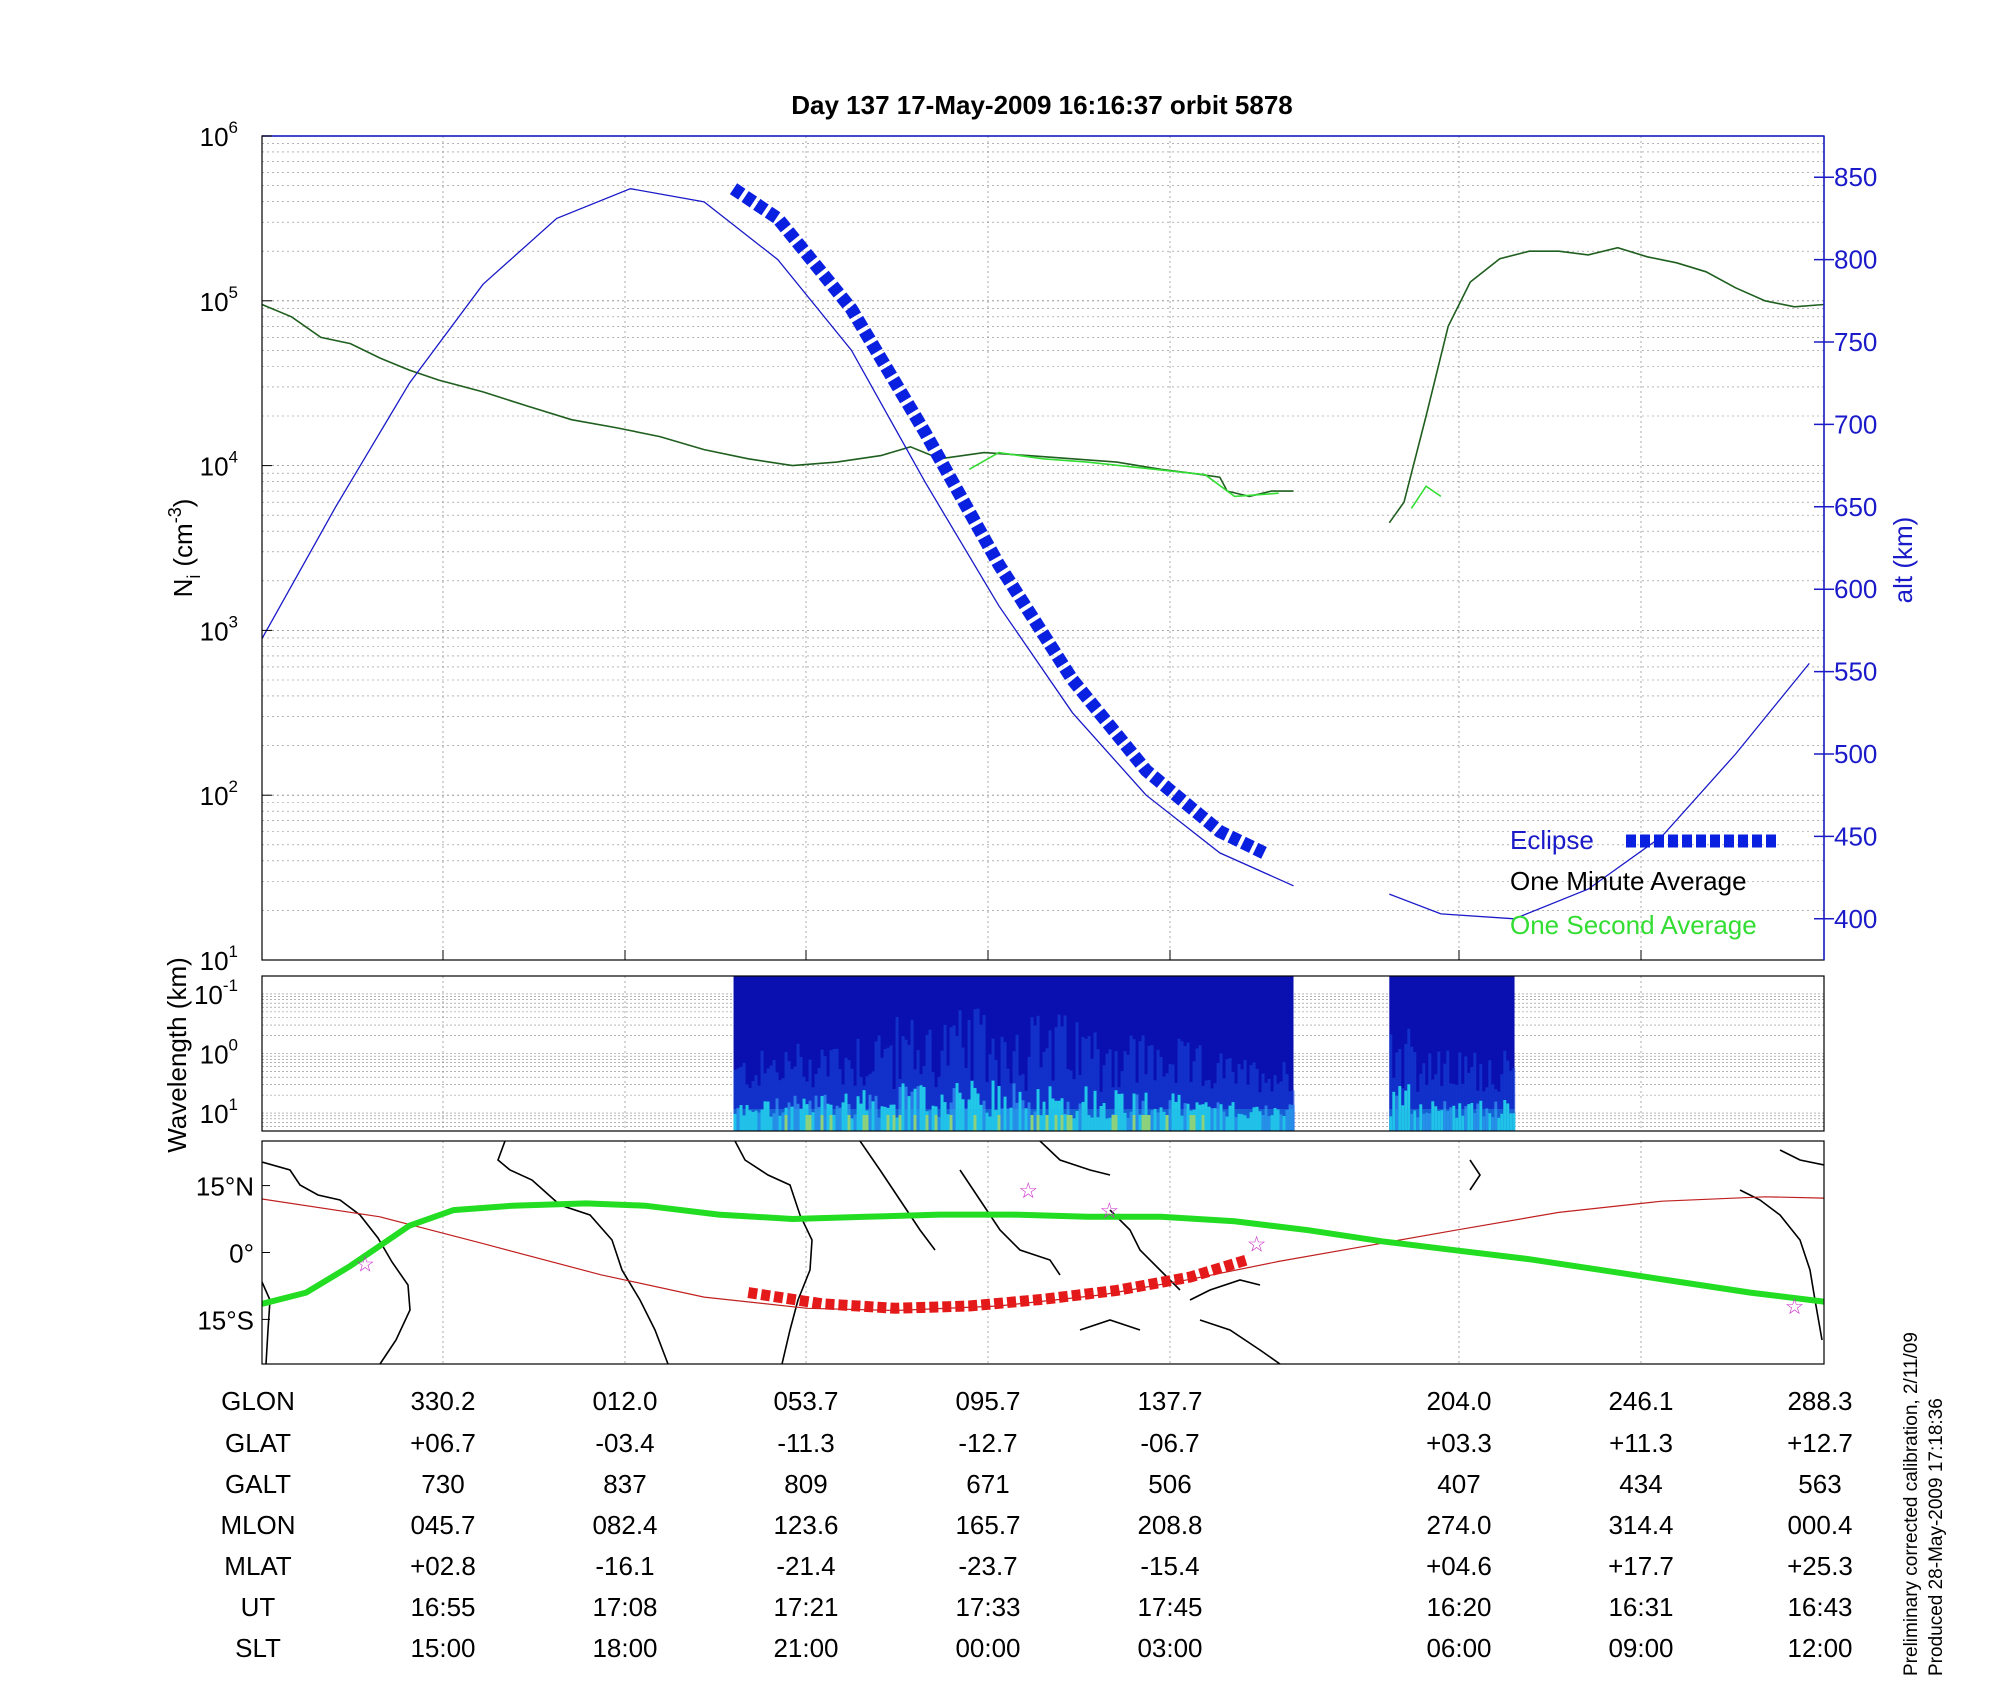 The height and width of the screenshot is (1700, 2000). I want to click on density-y-label: Ni (cm-3), so click(184, 548).